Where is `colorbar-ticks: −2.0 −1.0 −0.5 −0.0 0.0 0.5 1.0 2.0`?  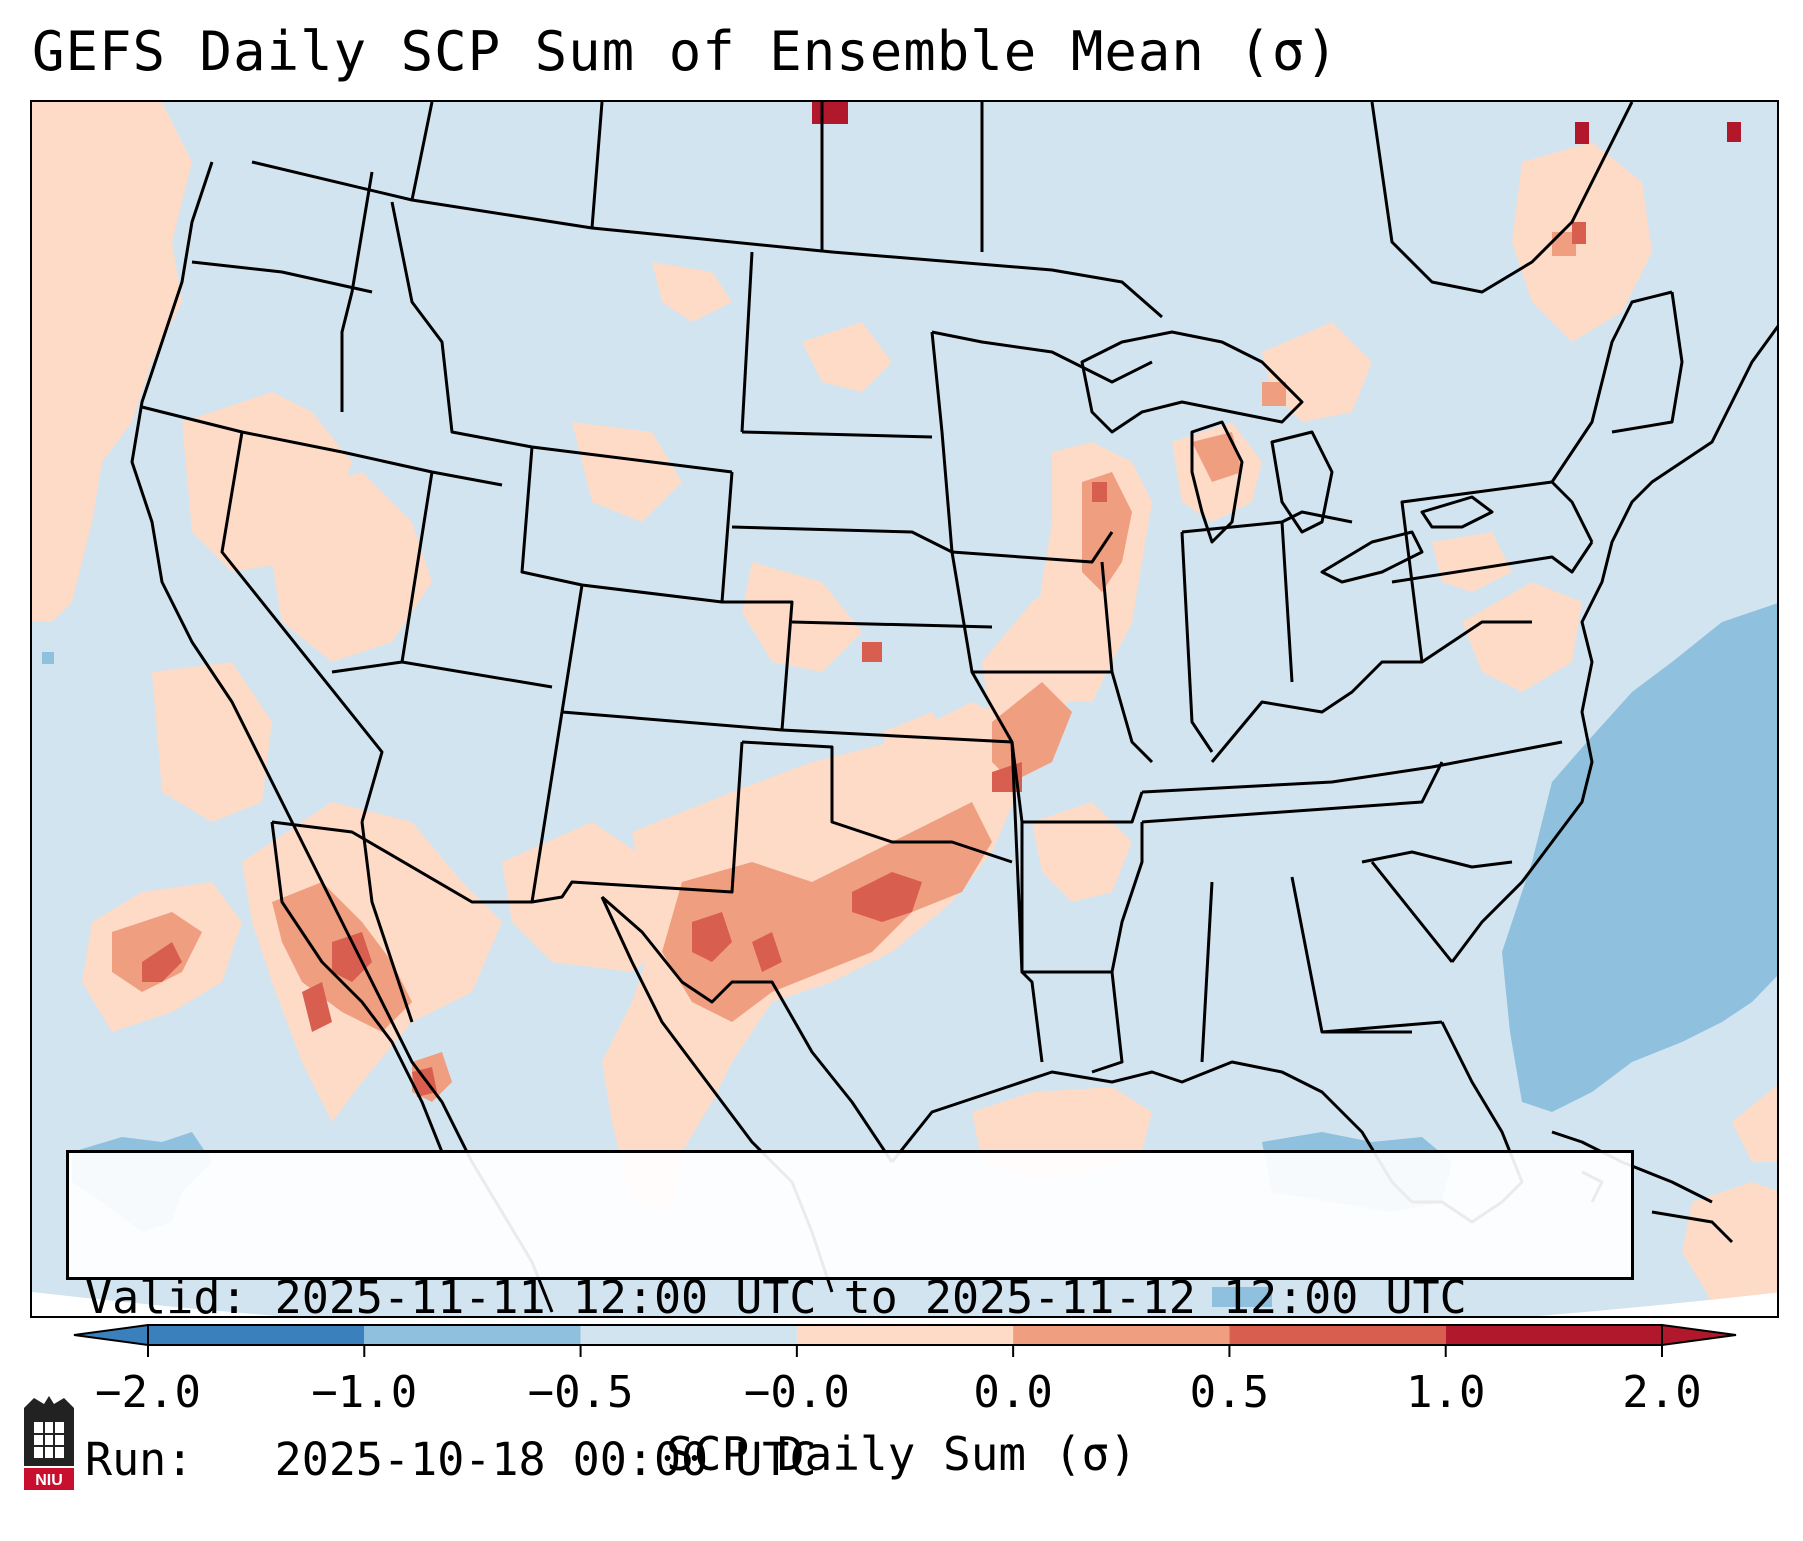 colorbar-ticks: −2.0 −1.0 −0.5 −0.0 0.0 0.5 1.0 2.0 is located at coordinates (898, 1381).